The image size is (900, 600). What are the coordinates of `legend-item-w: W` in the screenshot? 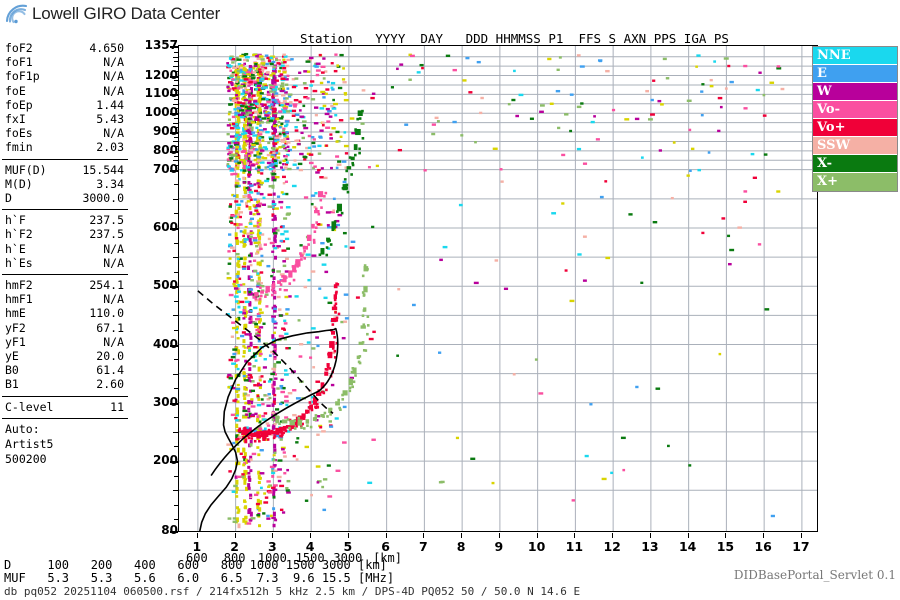 It's located at (855, 92).